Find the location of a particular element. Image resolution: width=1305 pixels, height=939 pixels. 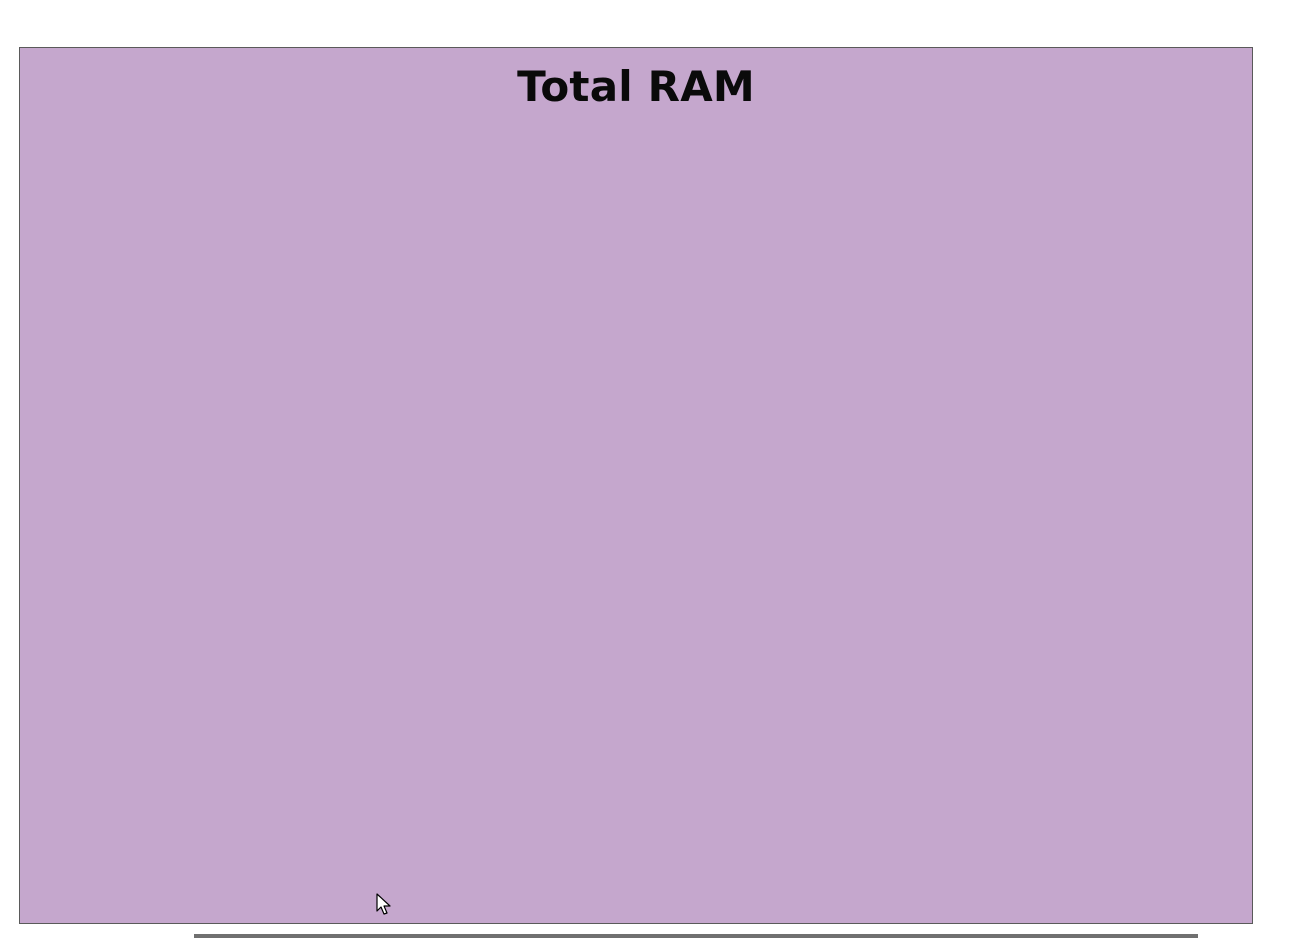

horizontal-scrollbar is located at coordinates (696, 936).